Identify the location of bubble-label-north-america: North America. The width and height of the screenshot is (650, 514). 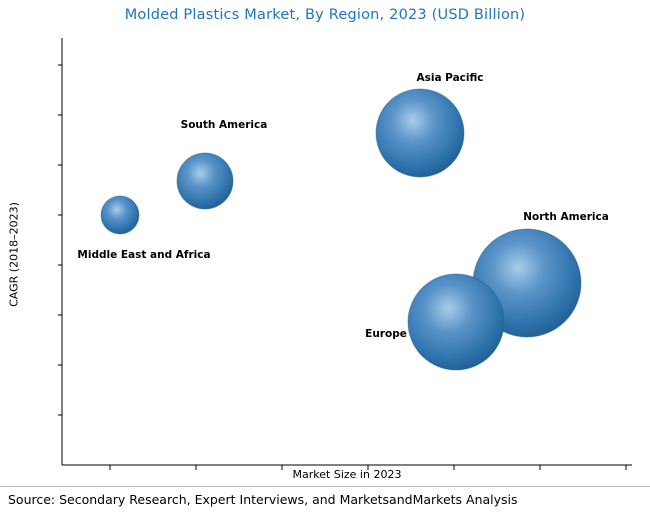
(566, 217).